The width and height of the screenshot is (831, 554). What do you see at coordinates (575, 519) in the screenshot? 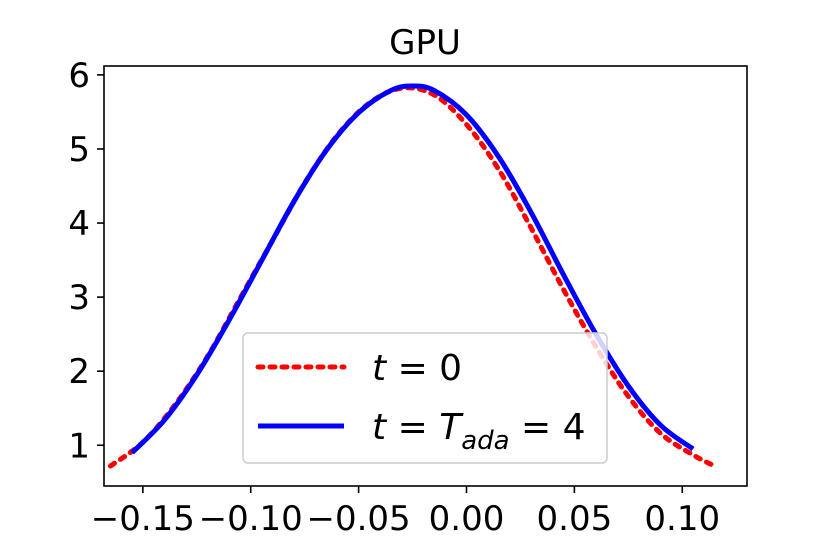
I see `x-tick-label: 0.05` at bounding box center [575, 519].